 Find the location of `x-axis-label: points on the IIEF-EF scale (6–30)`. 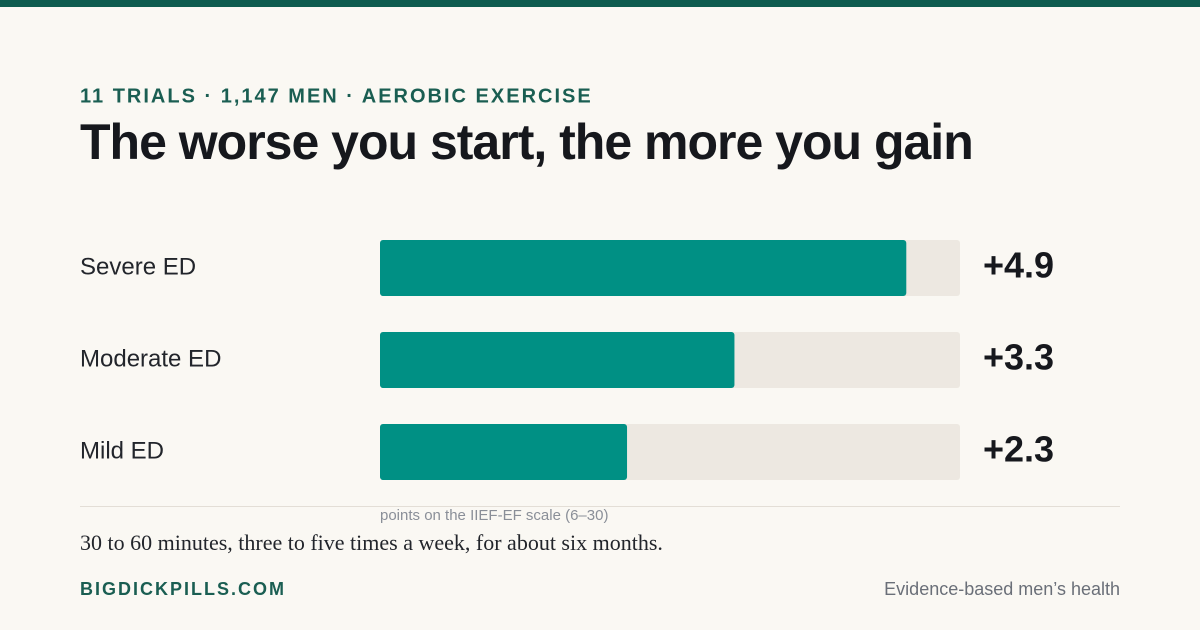

x-axis-label: points on the IIEF-EF scale (6–30) is located at coordinates (494, 515).